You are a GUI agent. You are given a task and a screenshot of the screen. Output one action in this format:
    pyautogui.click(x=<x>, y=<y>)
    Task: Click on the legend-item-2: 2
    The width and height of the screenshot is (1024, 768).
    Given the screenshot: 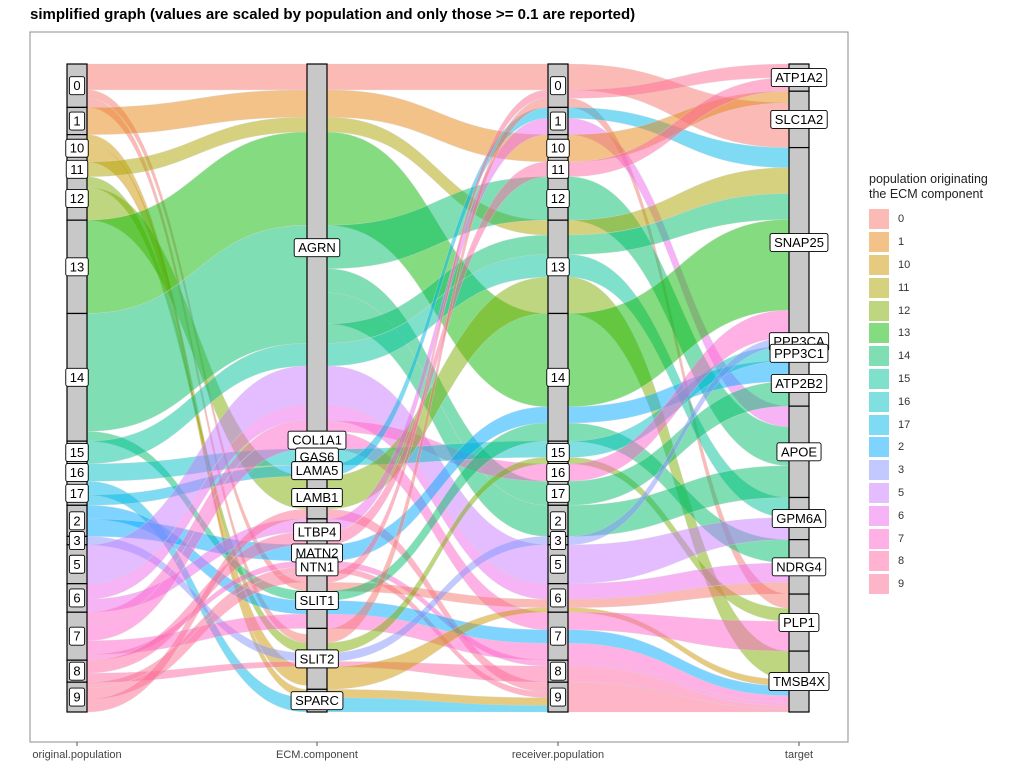 What is the action you would take?
    pyautogui.click(x=928, y=447)
    